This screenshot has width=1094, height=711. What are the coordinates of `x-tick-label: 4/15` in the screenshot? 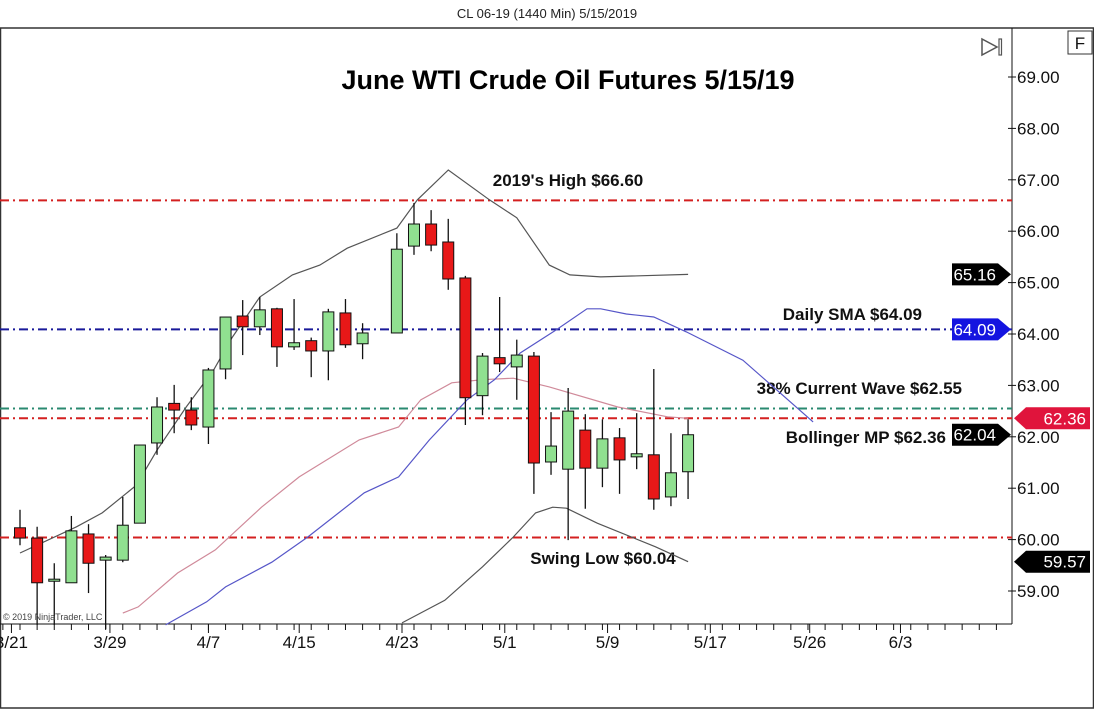 It's located at (299, 642).